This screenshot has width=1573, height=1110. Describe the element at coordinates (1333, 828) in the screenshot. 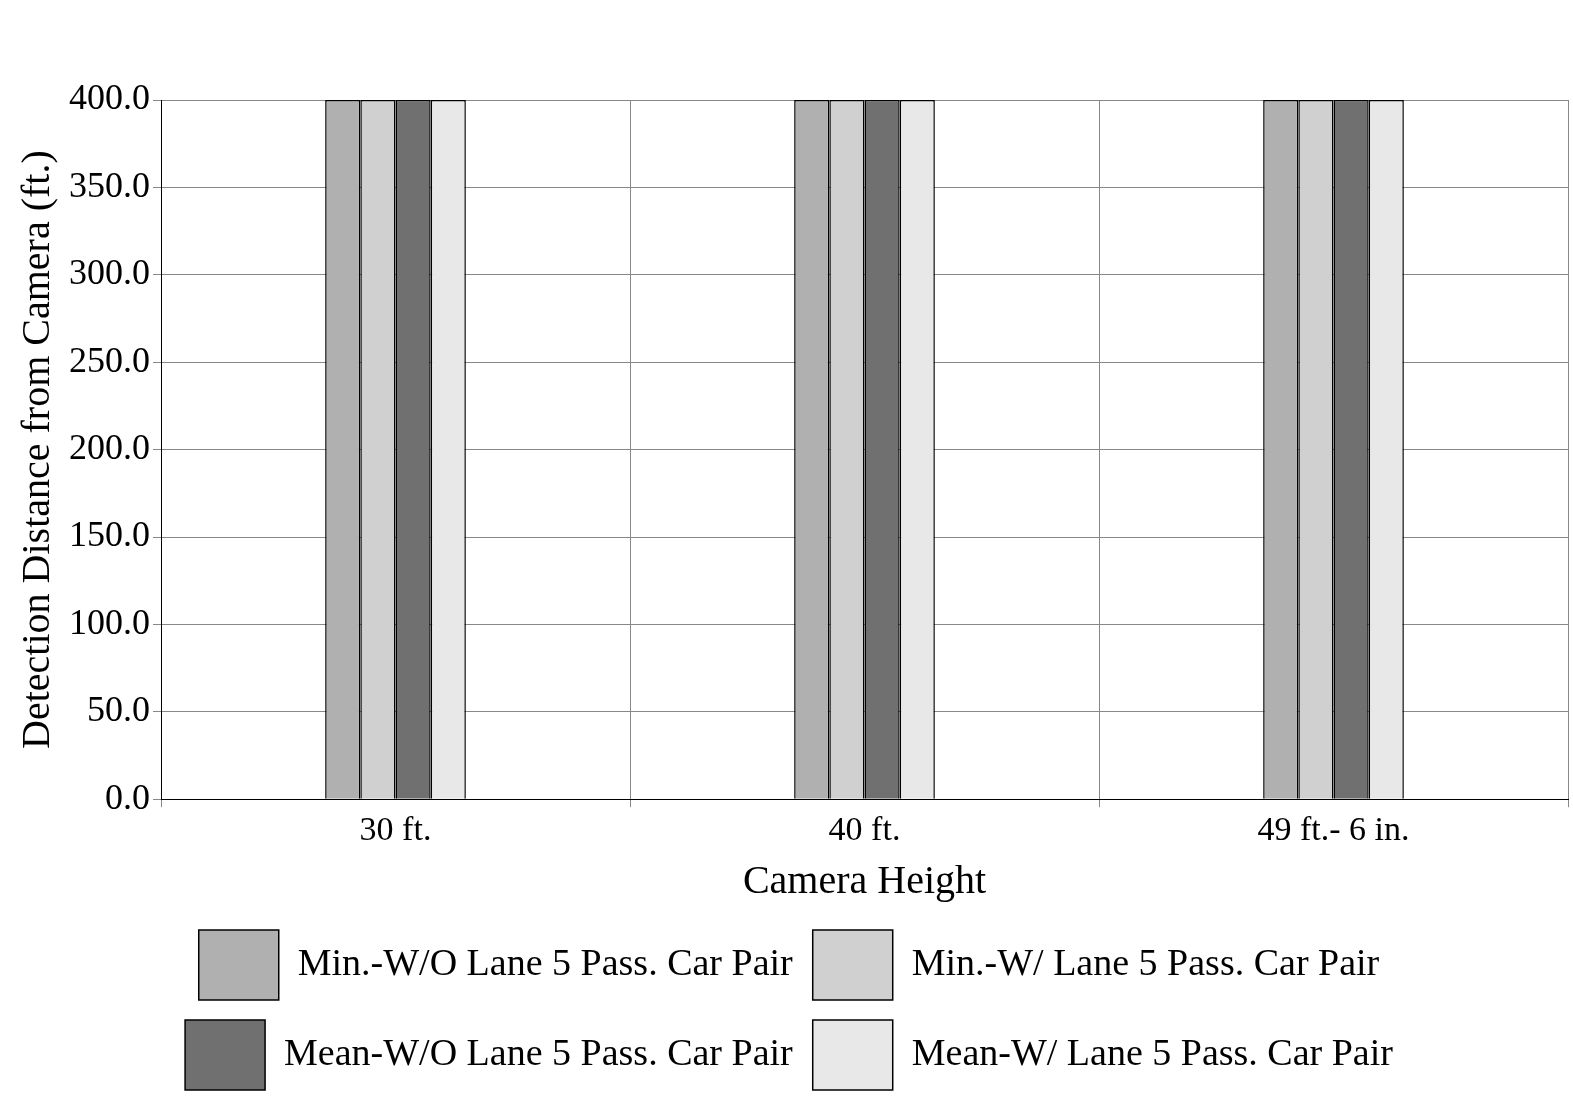

I see `x-tick-label: 49 ft.- 6 in.` at that location.